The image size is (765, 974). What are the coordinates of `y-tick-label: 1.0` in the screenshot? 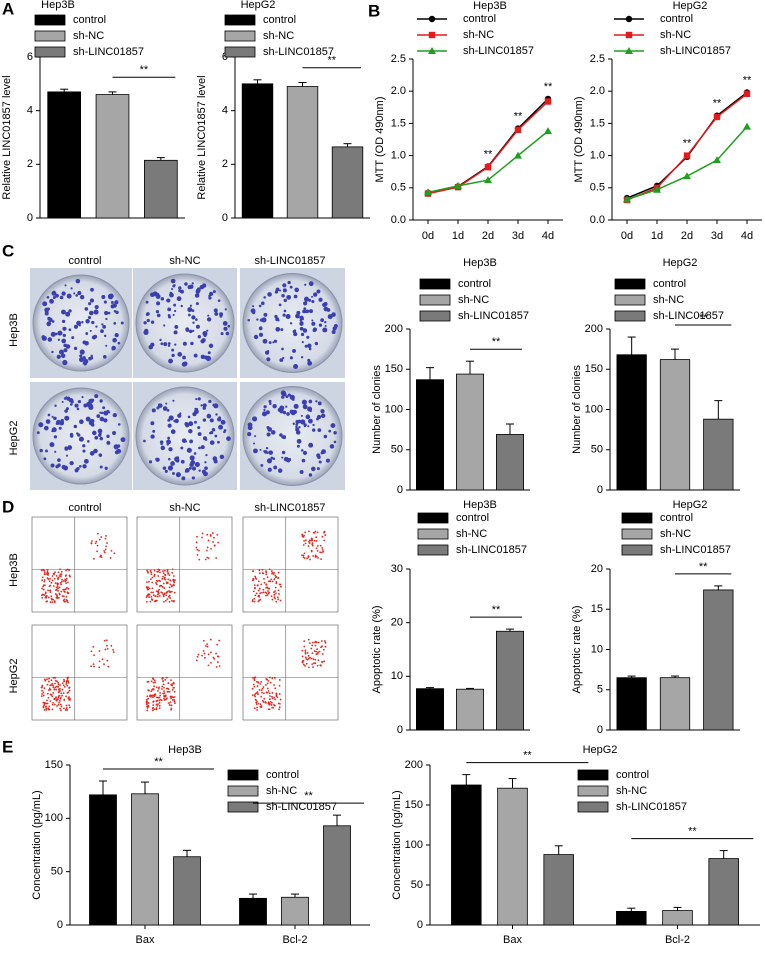 It's located at (597, 156).